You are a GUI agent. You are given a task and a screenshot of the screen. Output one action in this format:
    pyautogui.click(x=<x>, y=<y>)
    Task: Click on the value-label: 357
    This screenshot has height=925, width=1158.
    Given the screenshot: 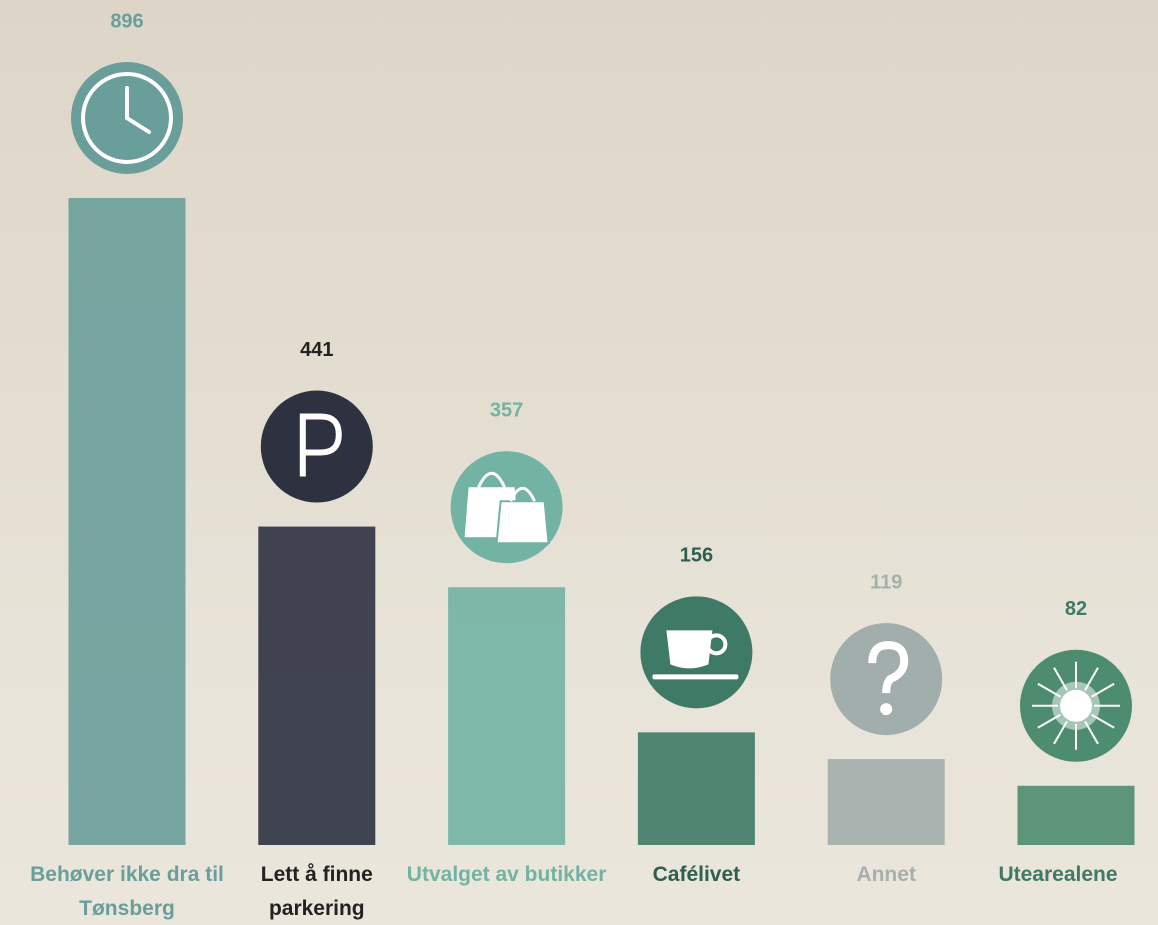 What is the action you would take?
    pyautogui.click(x=506, y=410)
    